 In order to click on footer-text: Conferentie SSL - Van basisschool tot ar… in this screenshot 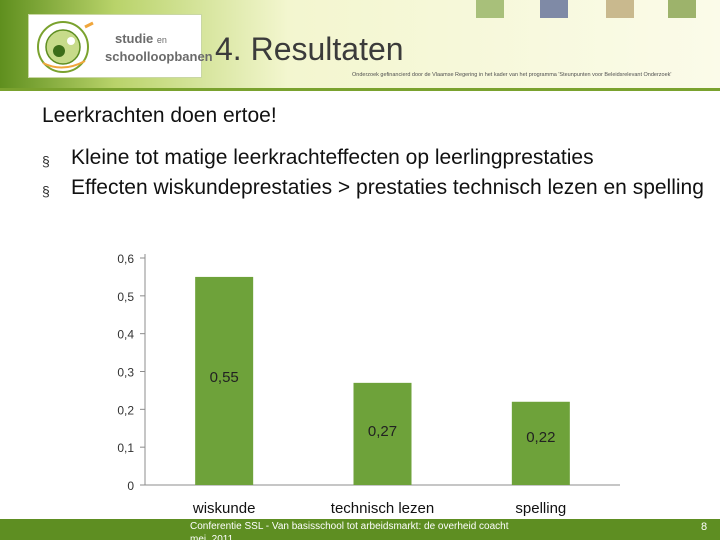, I will do `click(349, 526)`.